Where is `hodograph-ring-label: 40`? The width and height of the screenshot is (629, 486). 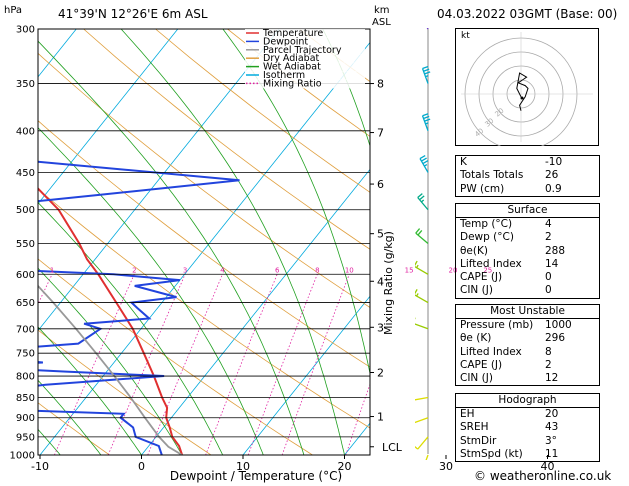 hodograph-ring-label: 40 is located at coordinates (479, 133).